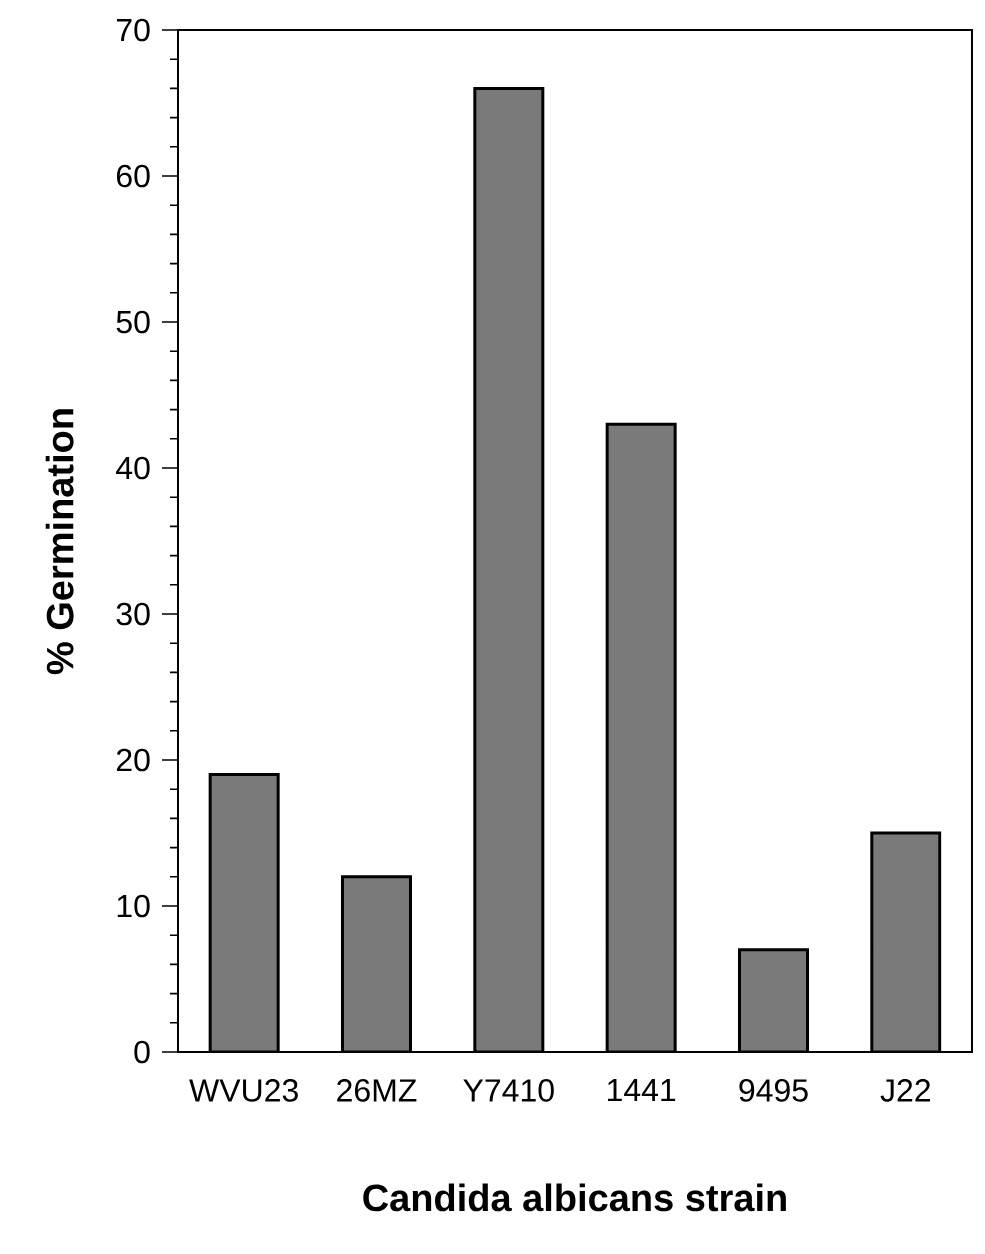 The width and height of the screenshot is (985, 1254). Describe the element at coordinates (905, 1090) in the screenshot. I see `x-tick-label: J22` at that location.